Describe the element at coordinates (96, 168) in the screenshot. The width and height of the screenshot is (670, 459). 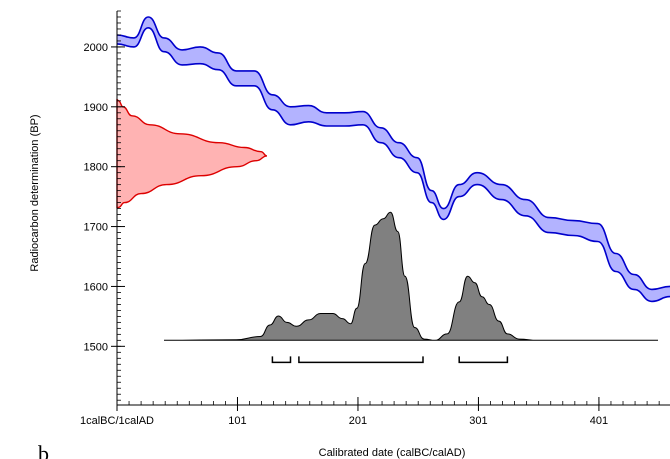
I see `y-tick-label: 1800` at that location.